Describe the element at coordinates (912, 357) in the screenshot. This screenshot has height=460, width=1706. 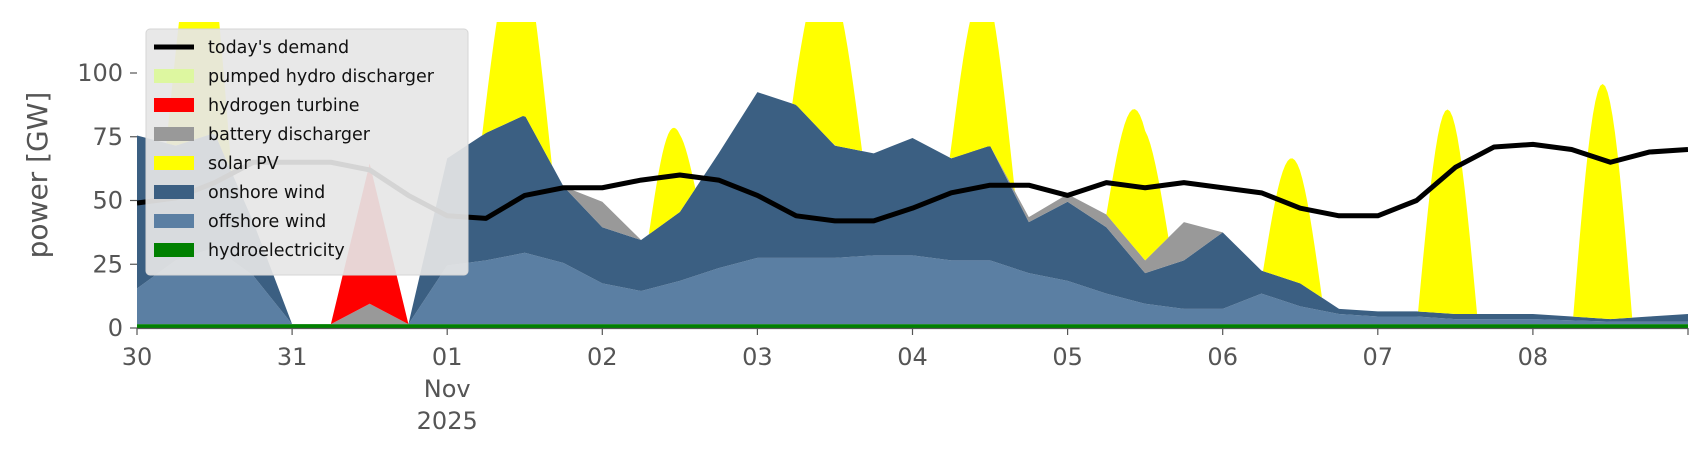
I see `x-tick-label: 04` at that location.